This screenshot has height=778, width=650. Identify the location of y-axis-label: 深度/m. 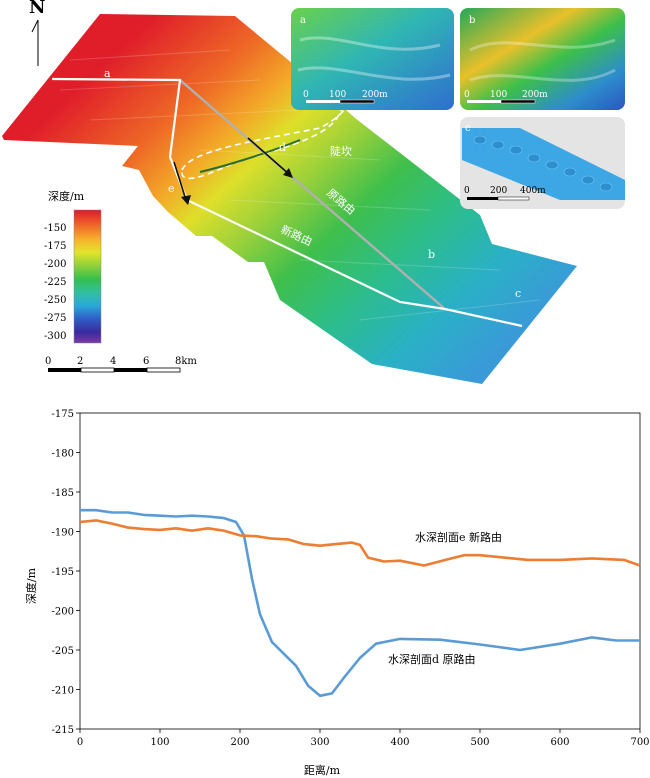
(31, 585).